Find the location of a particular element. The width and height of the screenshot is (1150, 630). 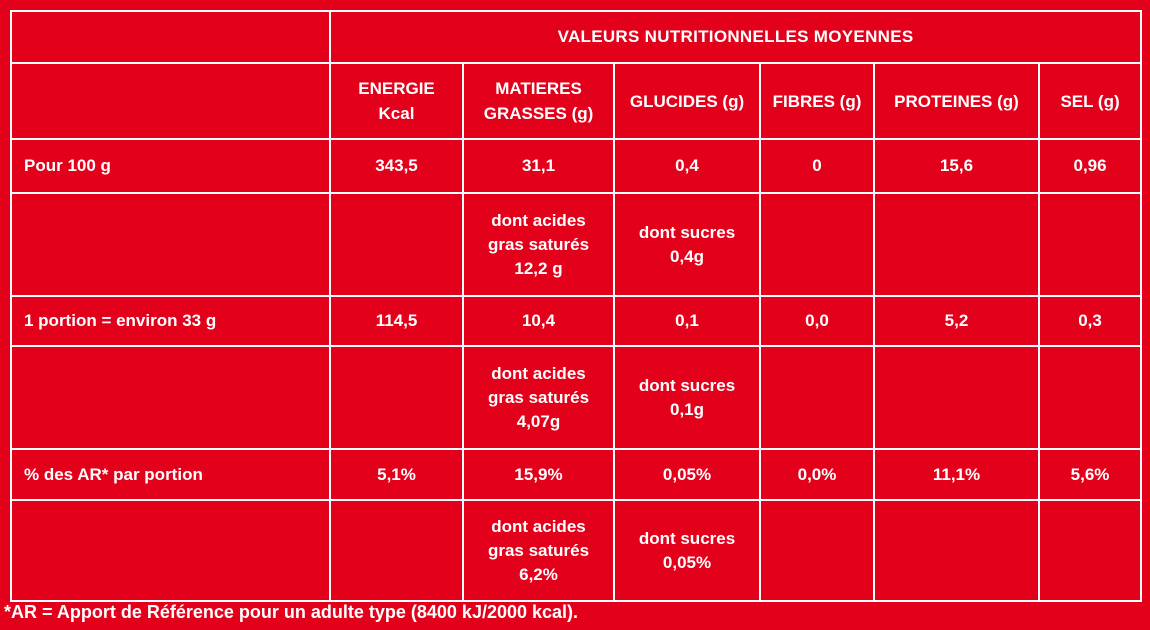

value-cell-glucides: 0,4 is located at coordinates (687, 166).